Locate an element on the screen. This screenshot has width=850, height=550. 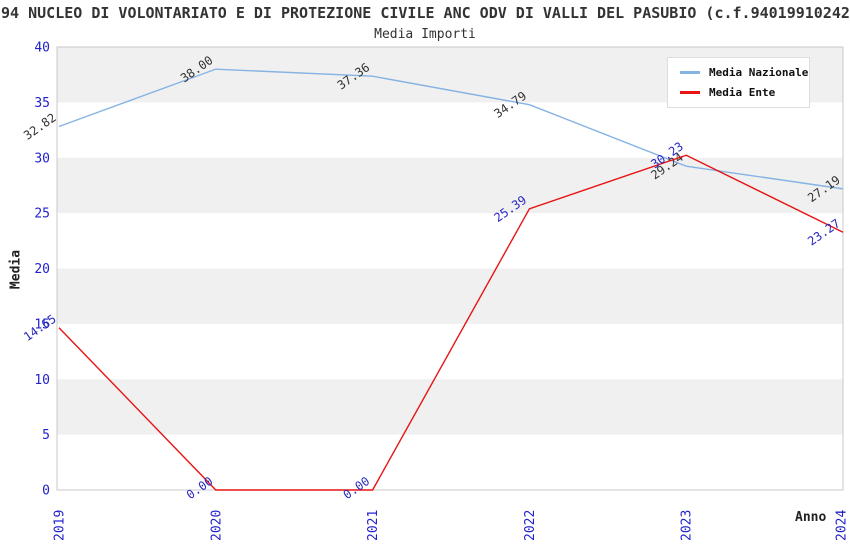
legend-item-media-nazionale: Media Nazionale is located at coordinates (744, 72).